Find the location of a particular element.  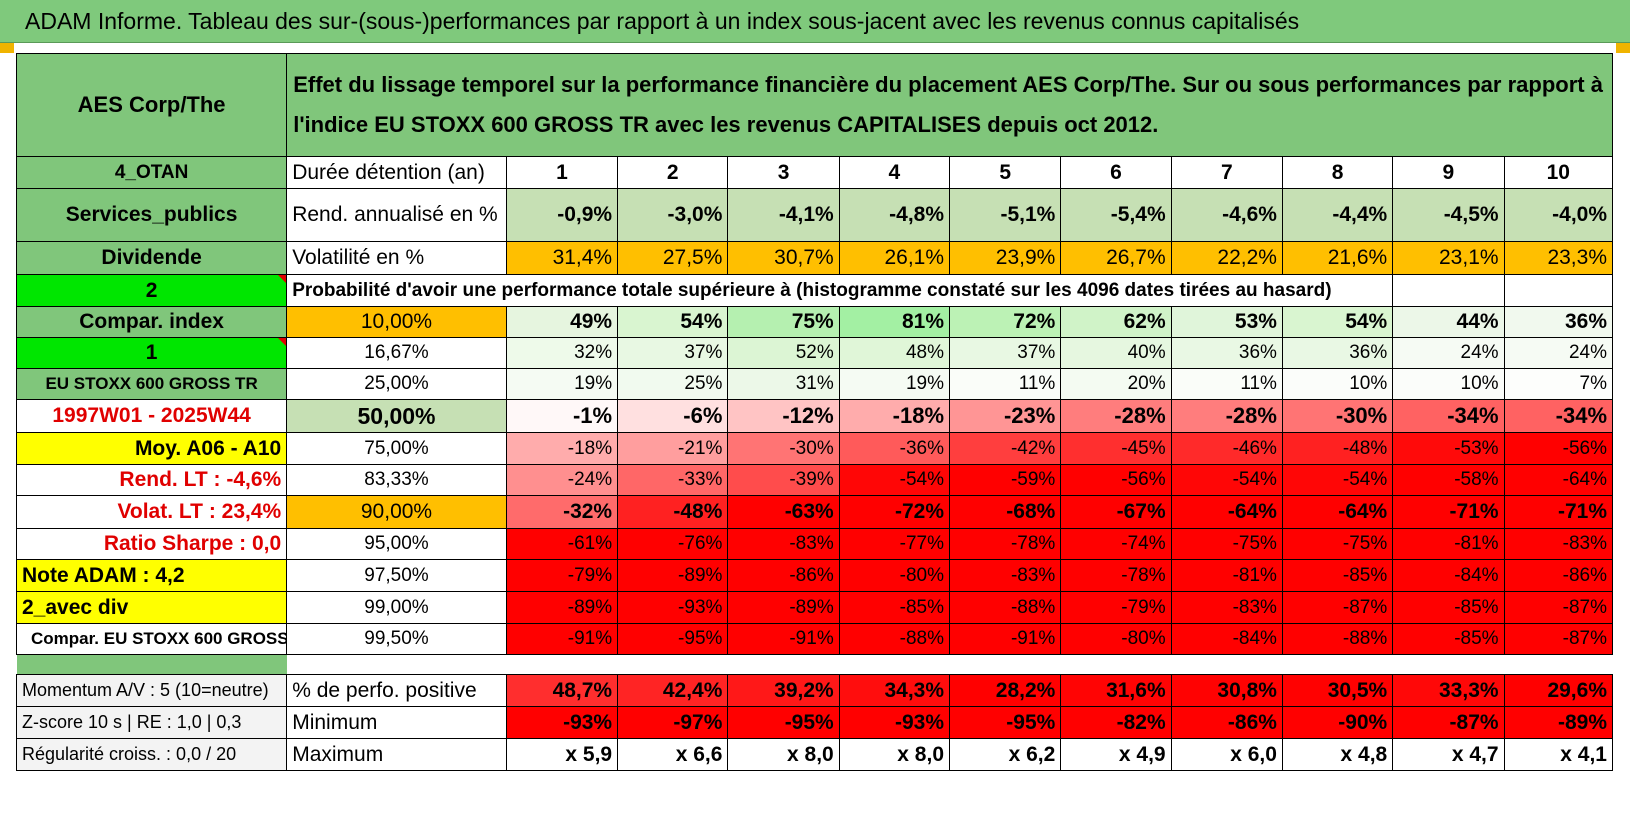

quantile-value-cell: -59% is located at coordinates (1005, 480).